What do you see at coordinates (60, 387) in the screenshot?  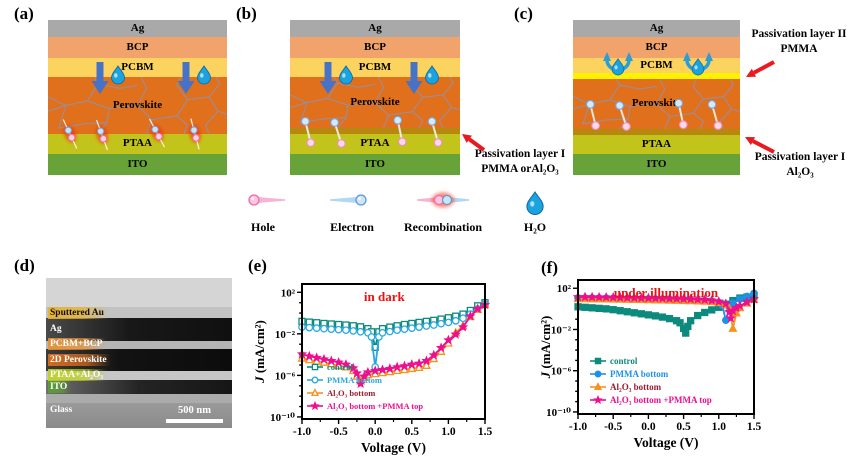 I see `tem-layer-label-6: ITO` at bounding box center [60, 387].